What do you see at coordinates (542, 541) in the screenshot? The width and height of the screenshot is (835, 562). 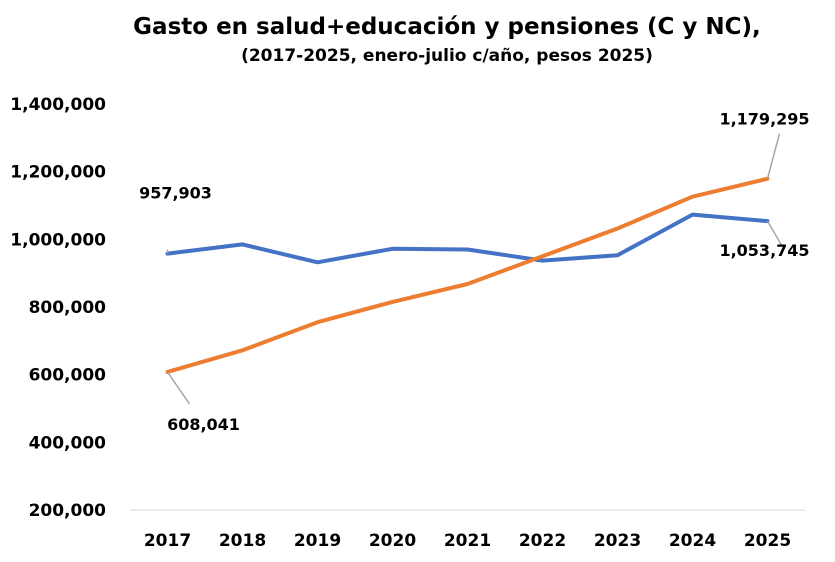 I see `x-tick-label: 2022` at bounding box center [542, 541].